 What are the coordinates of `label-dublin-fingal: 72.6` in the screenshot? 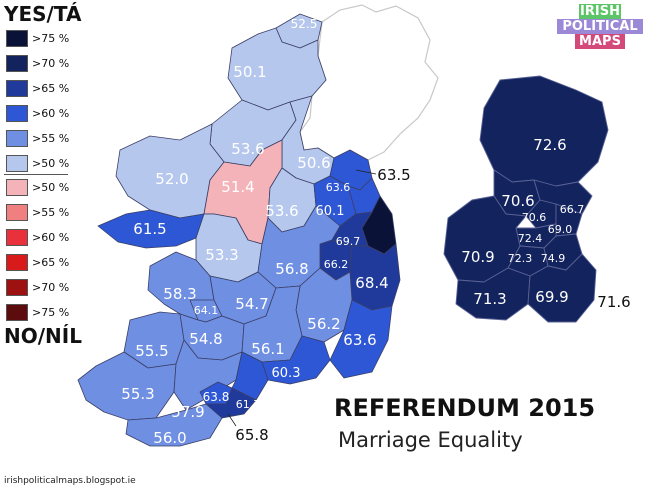 It's located at (549, 145).